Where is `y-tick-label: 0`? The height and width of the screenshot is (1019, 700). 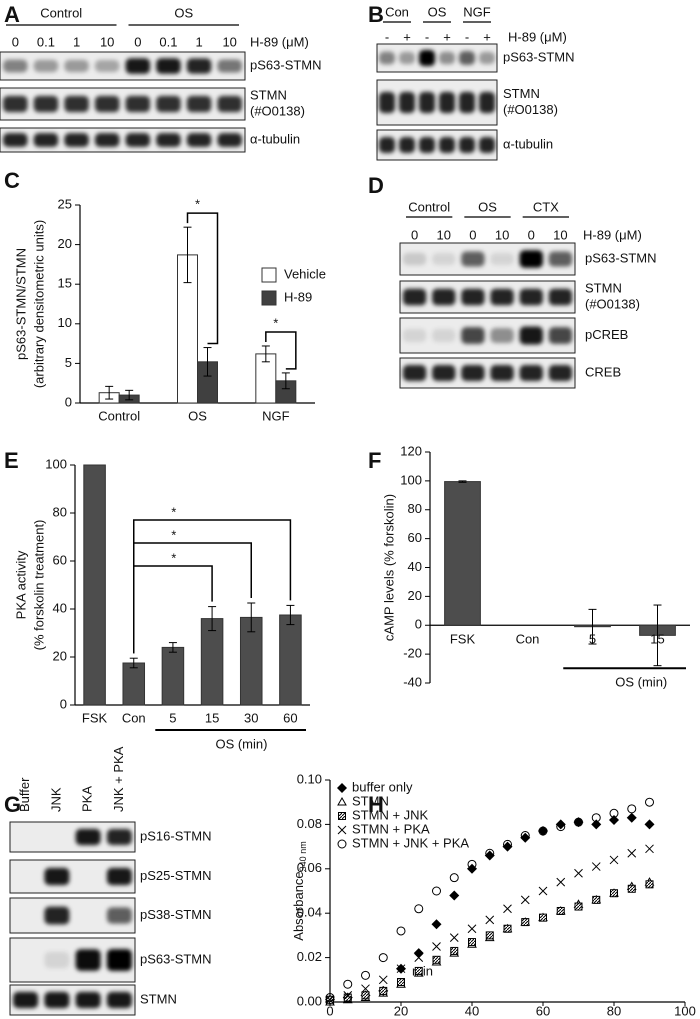 y-tick-label: 0 is located at coordinates (418, 624).